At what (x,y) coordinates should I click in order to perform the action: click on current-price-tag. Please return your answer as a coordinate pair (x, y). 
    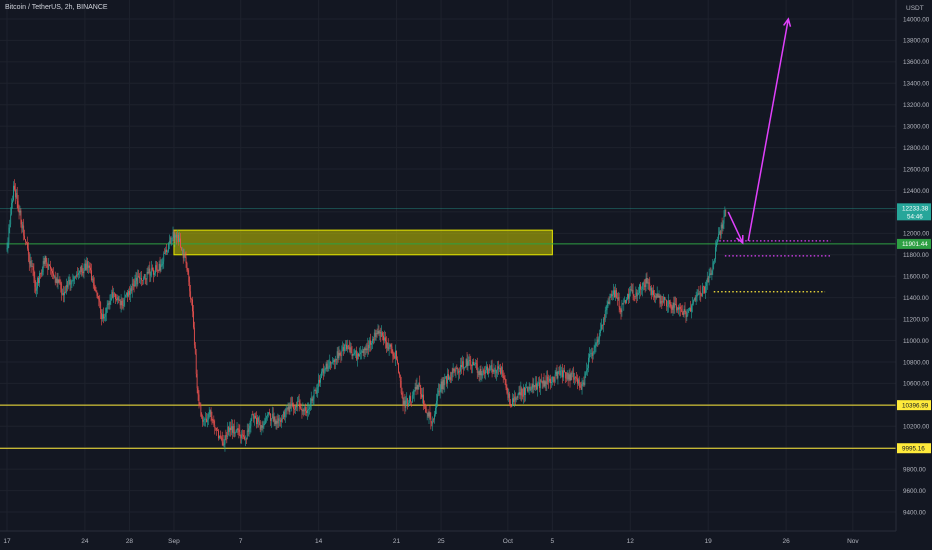
    Looking at the image, I should click on (914, 212).